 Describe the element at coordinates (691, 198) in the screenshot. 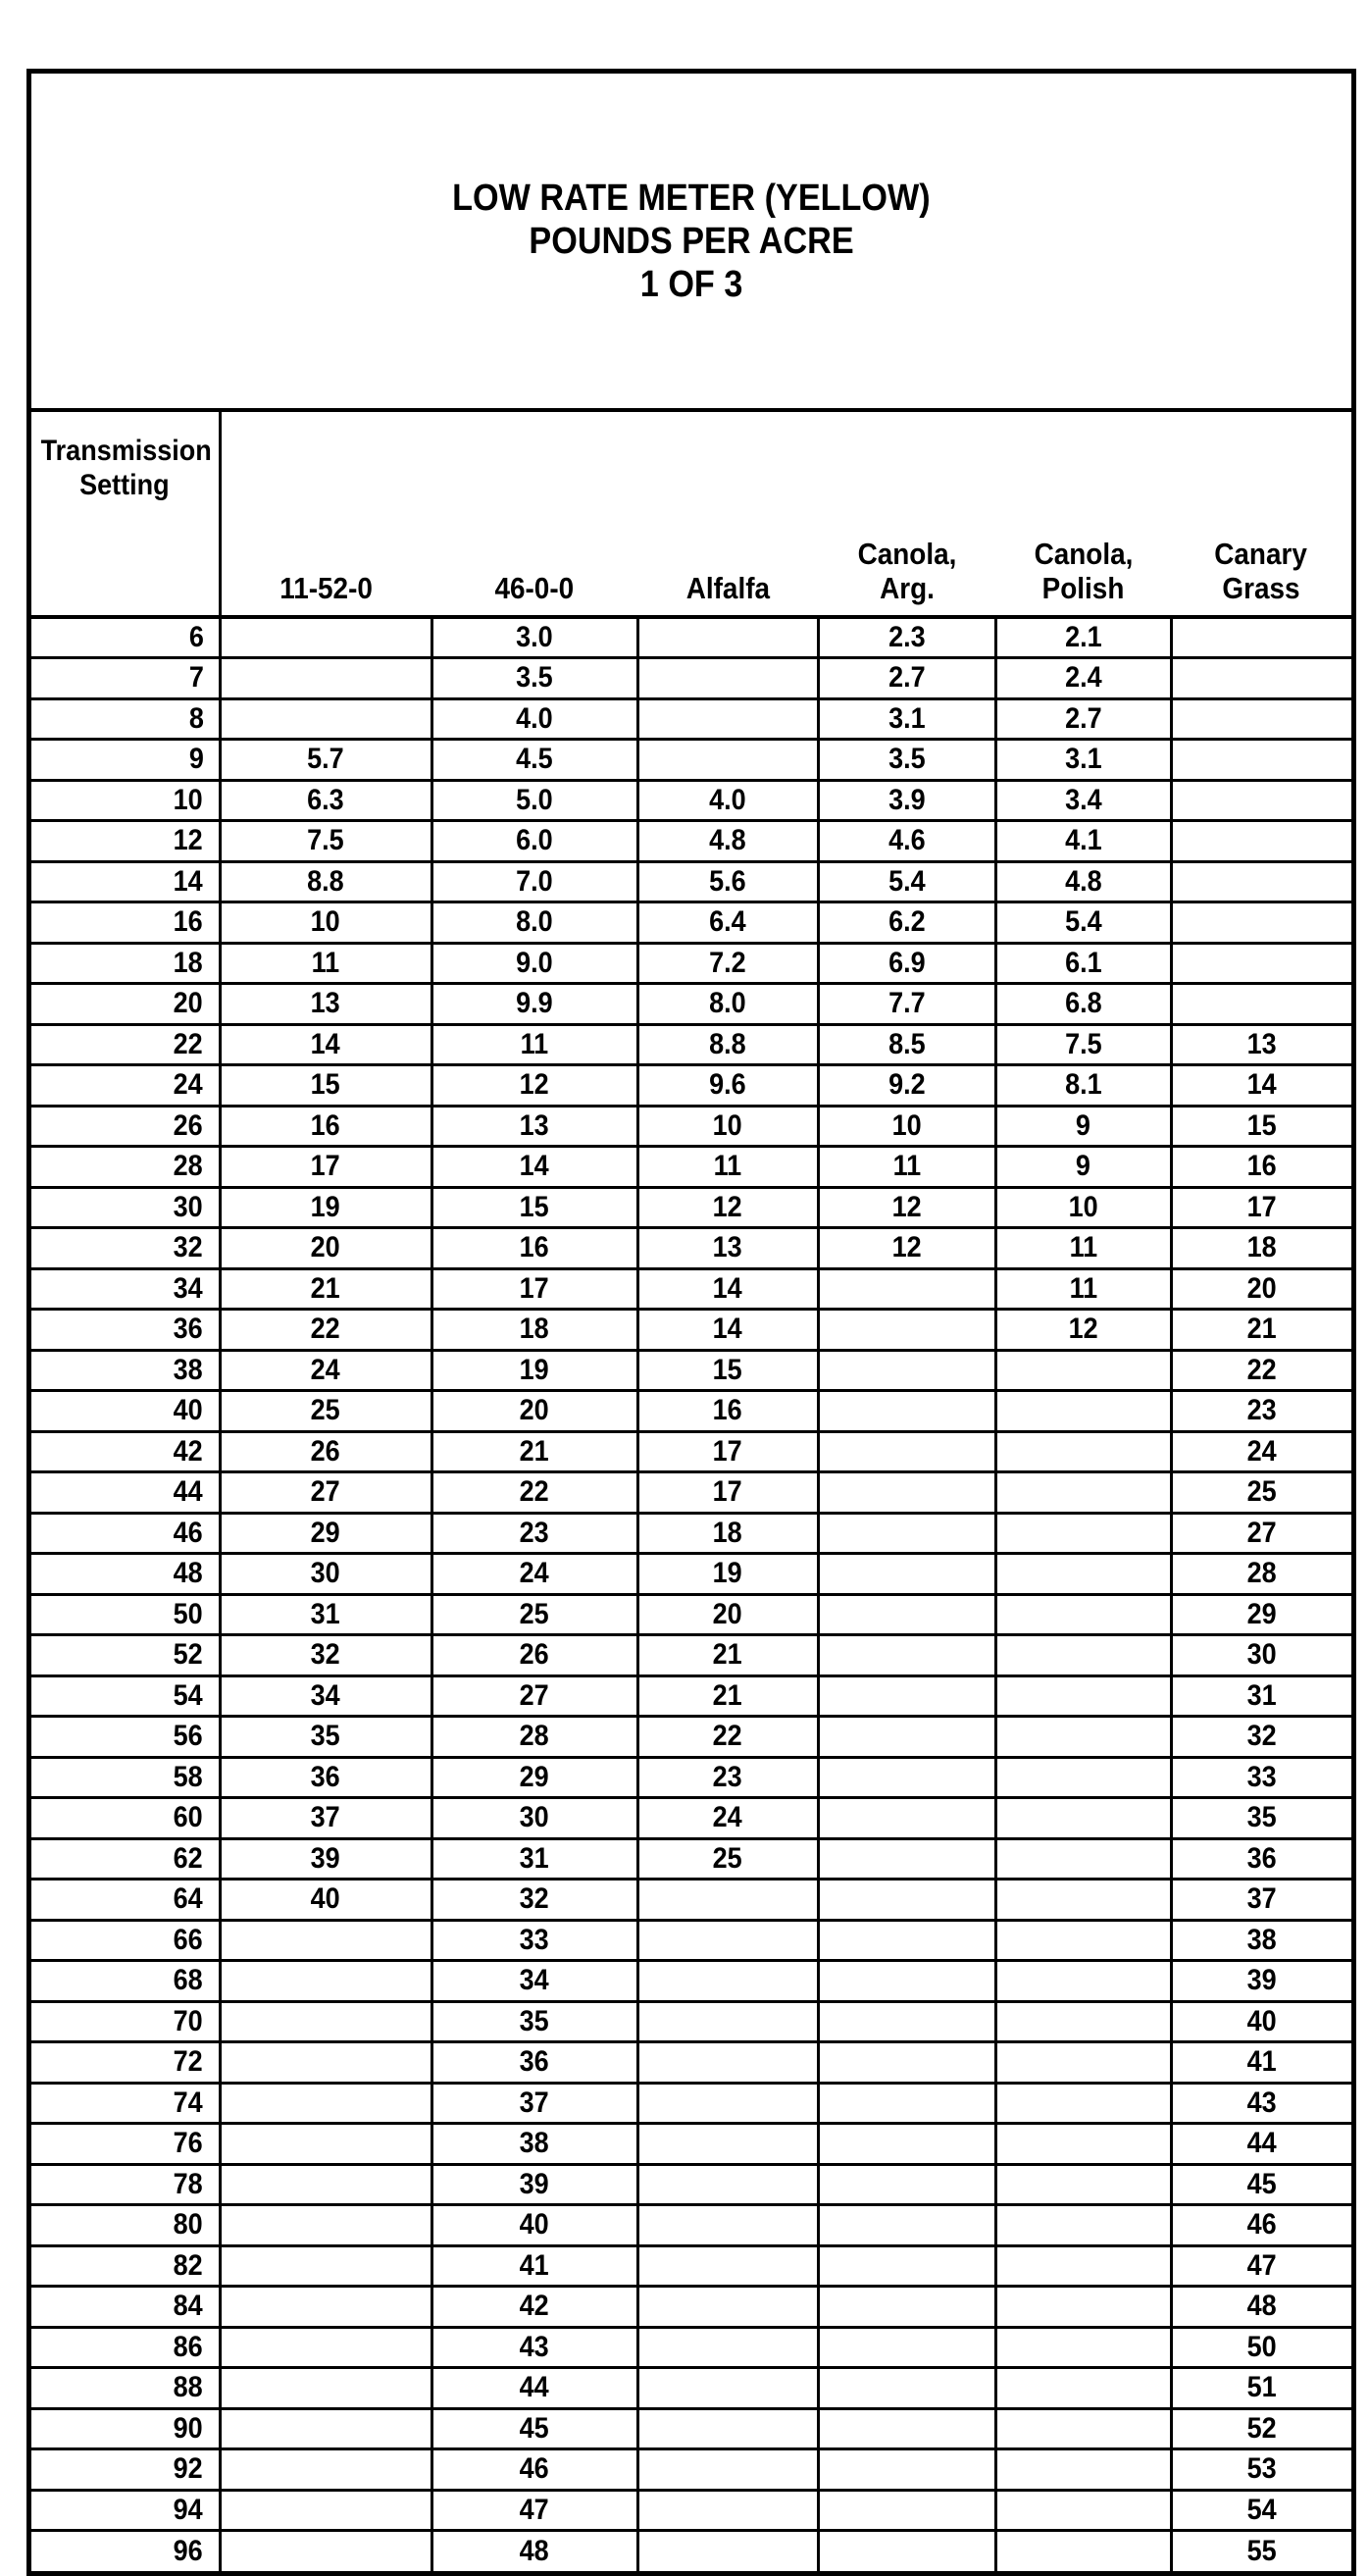

I see `title-line-1: LOW RATE METER (YELLOW)` at that location.